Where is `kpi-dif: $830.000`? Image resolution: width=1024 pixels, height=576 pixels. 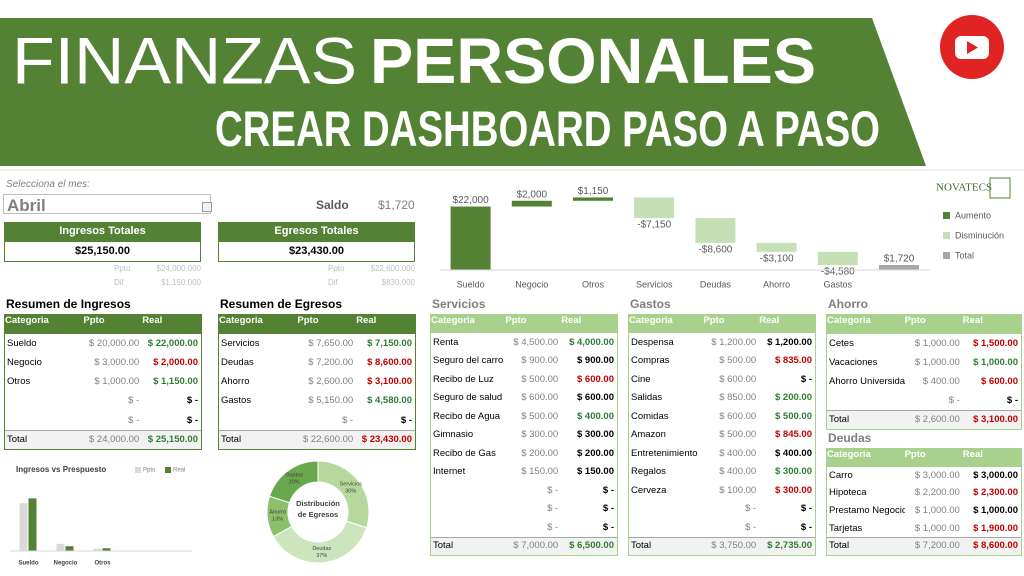
kpi-dif: $830.000 is located at coordinates (398, 282).